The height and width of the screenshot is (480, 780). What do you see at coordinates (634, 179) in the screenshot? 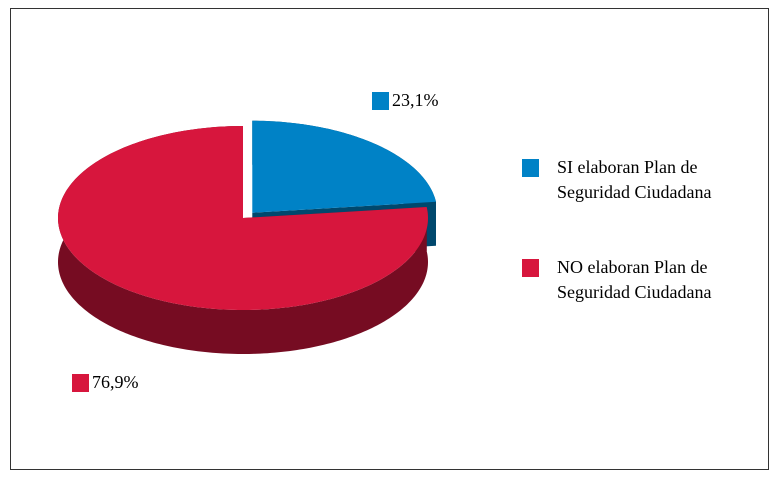
I see `legend-label: SI elaboran Plan de Seguridad Ciudadana` at bounding box center [634, 179].